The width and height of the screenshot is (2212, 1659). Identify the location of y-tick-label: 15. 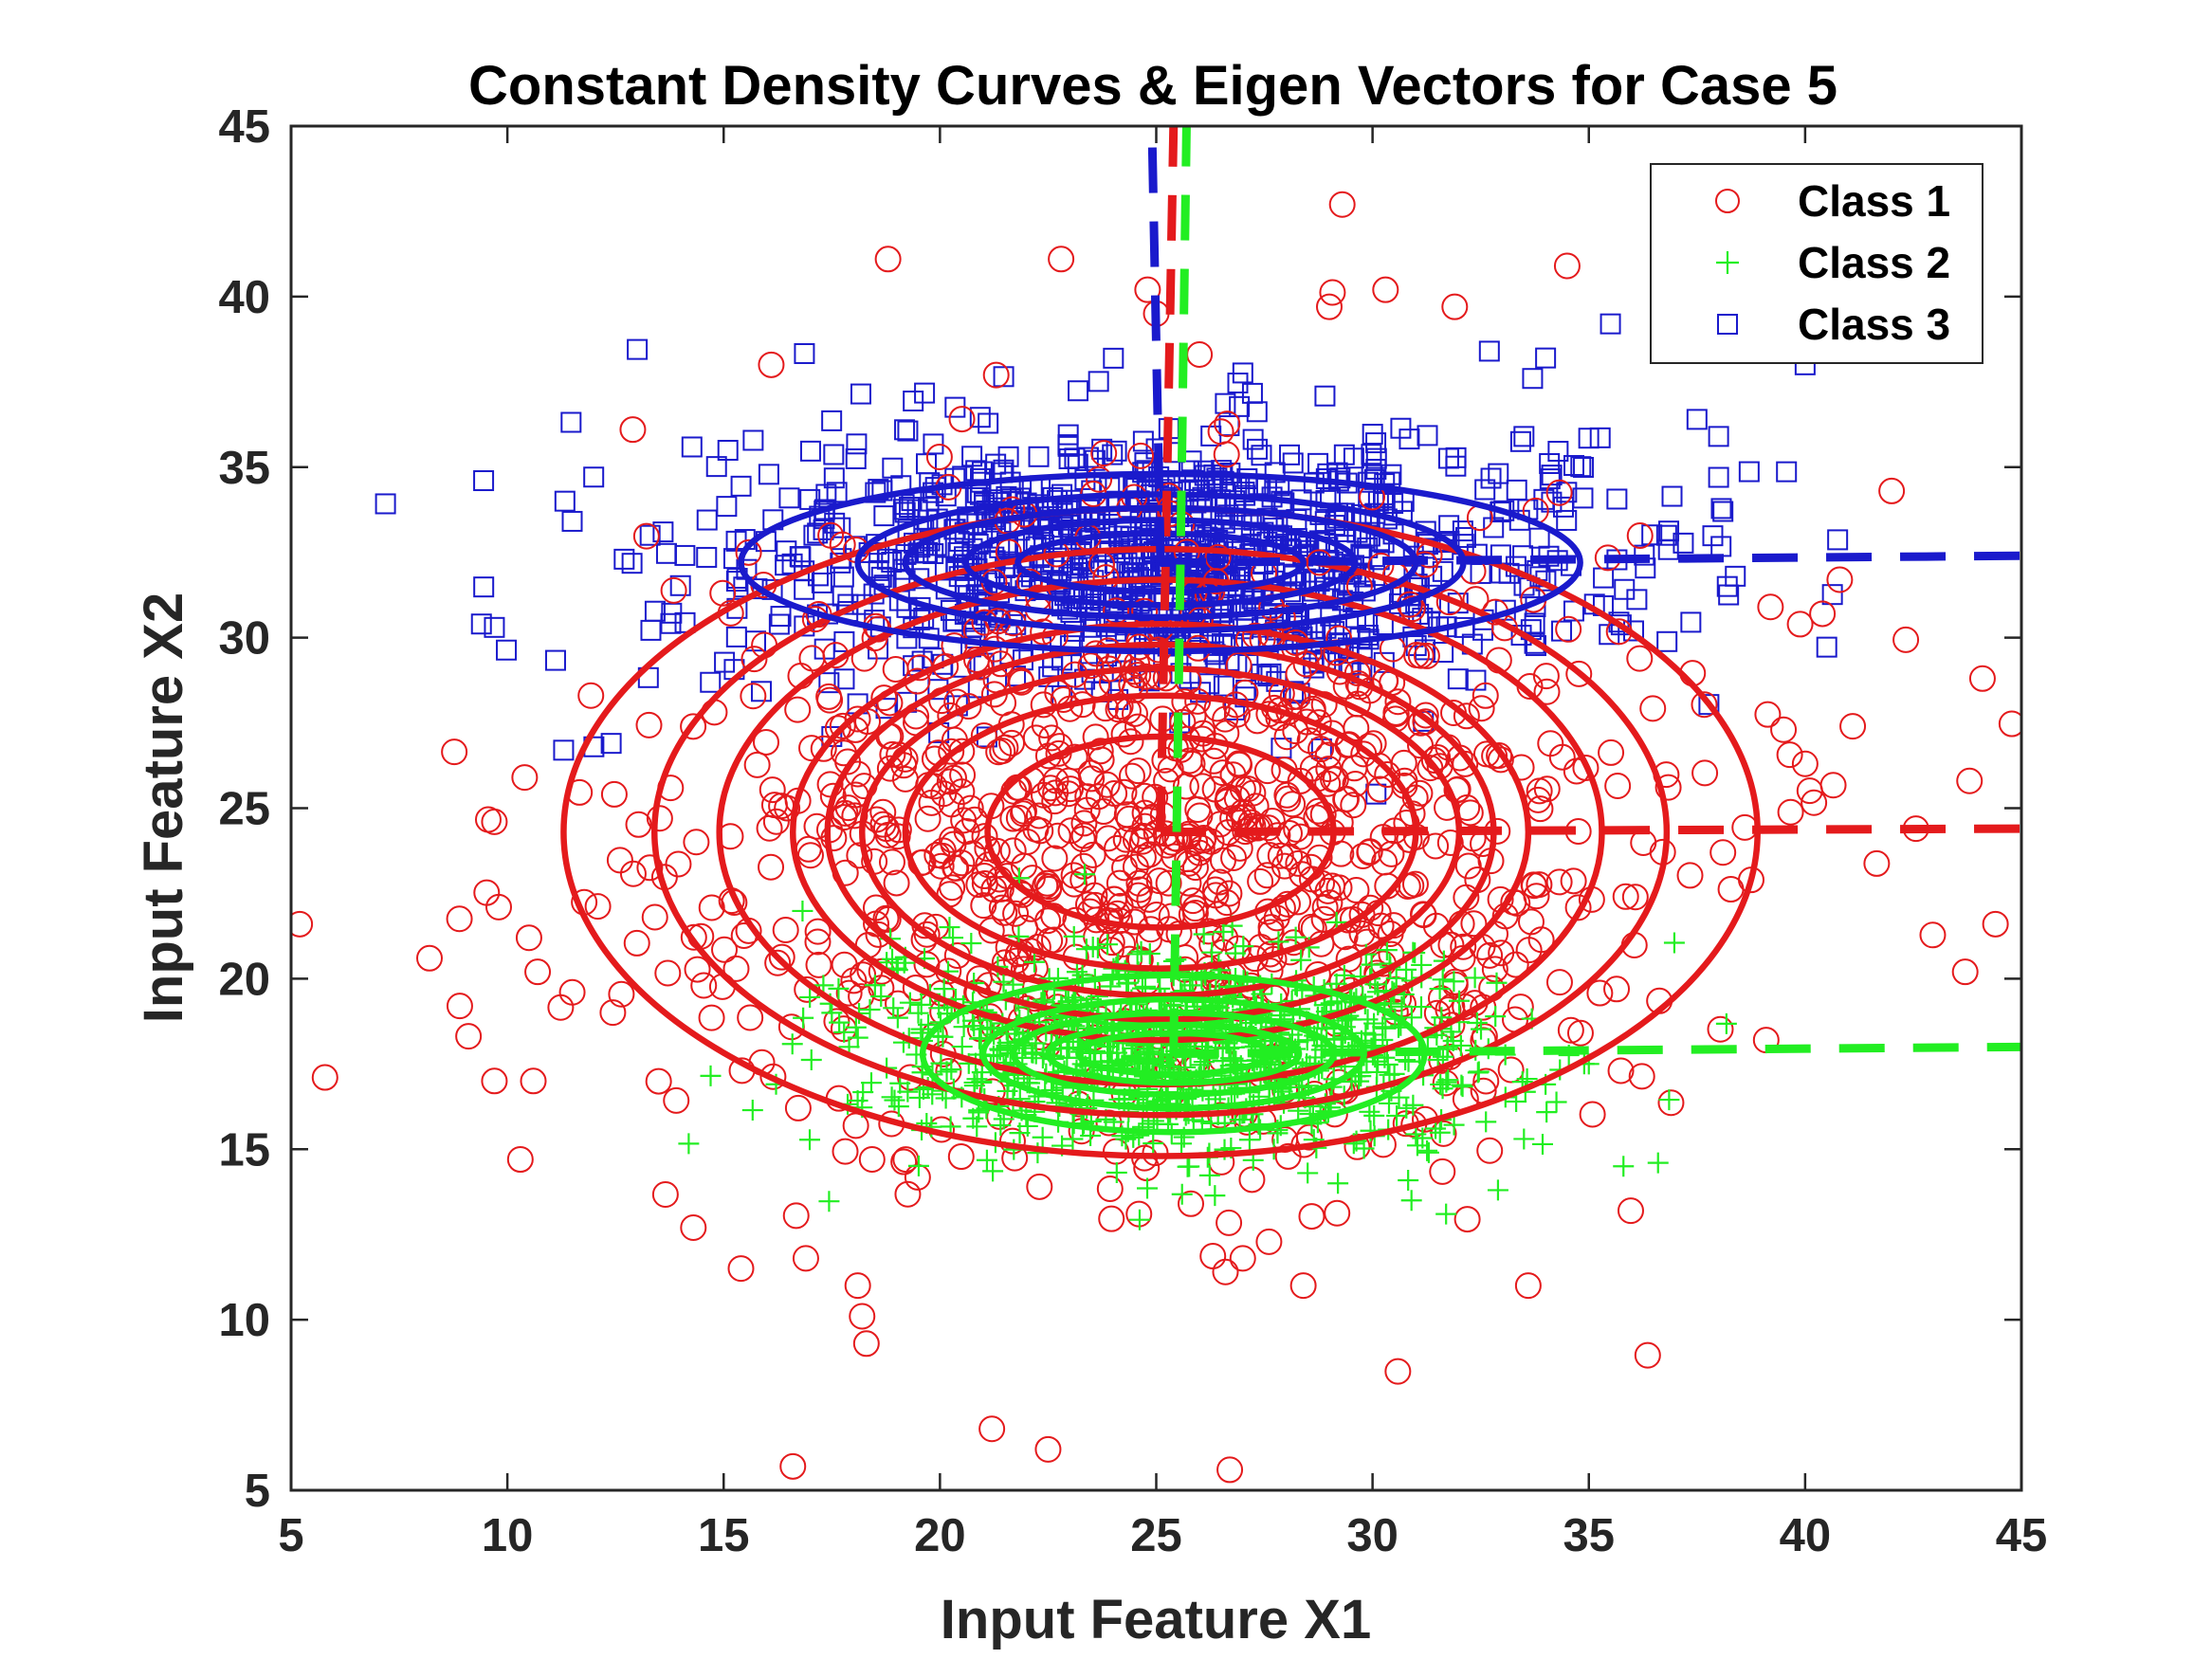
(244, 1150).